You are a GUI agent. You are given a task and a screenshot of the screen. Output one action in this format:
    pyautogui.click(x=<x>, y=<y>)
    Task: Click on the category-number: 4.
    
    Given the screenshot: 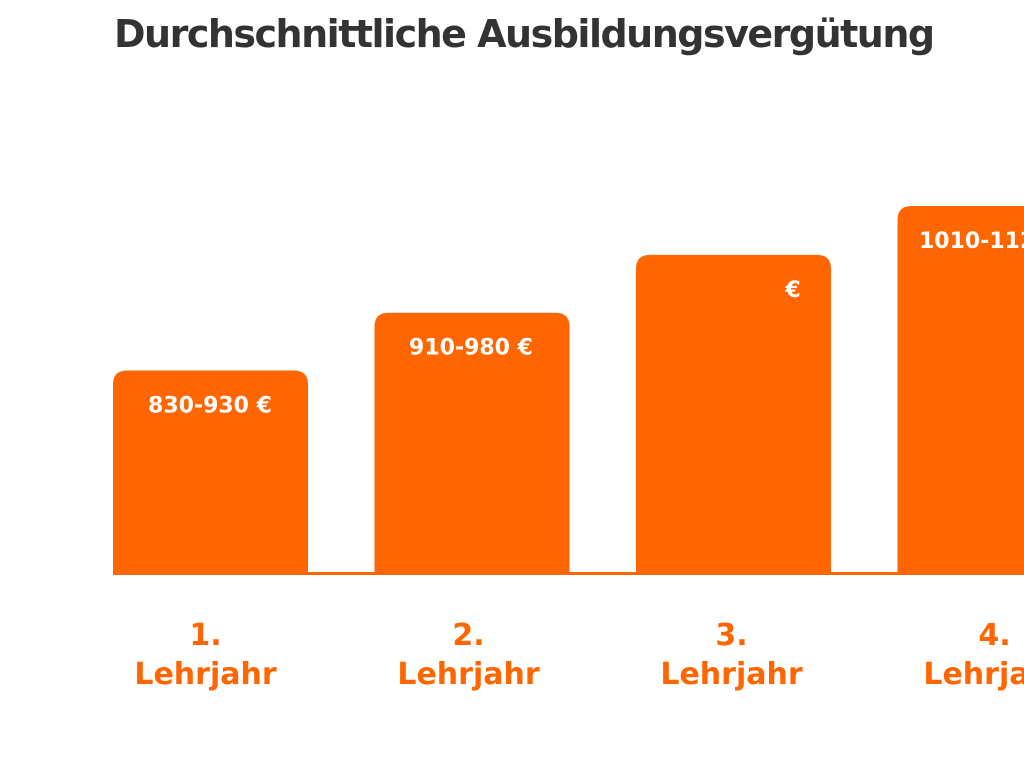 What is the action you would take?
    pyautogui.click(x=994, y=635)
    